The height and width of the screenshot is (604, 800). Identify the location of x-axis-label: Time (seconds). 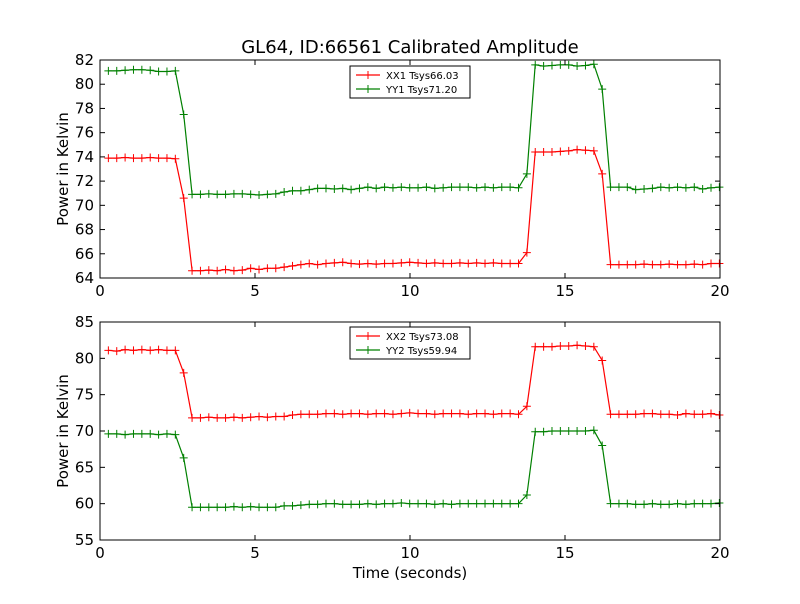
(410, 573).